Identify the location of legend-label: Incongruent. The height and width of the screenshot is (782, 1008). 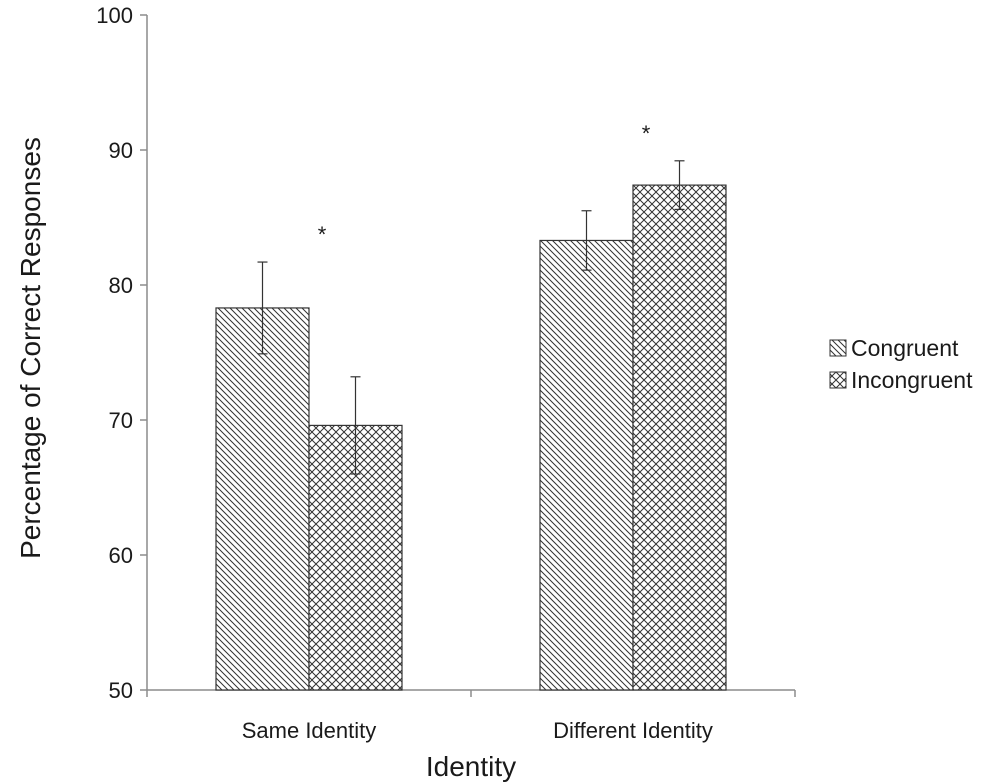
(912, 380).